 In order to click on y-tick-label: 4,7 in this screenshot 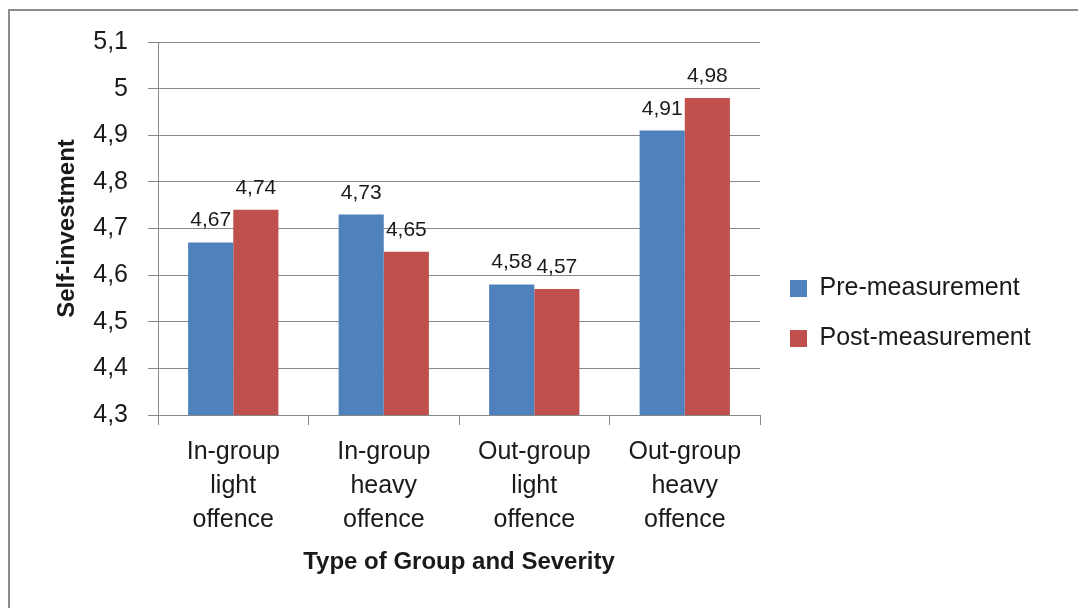, I will do `click(110, 226)`.